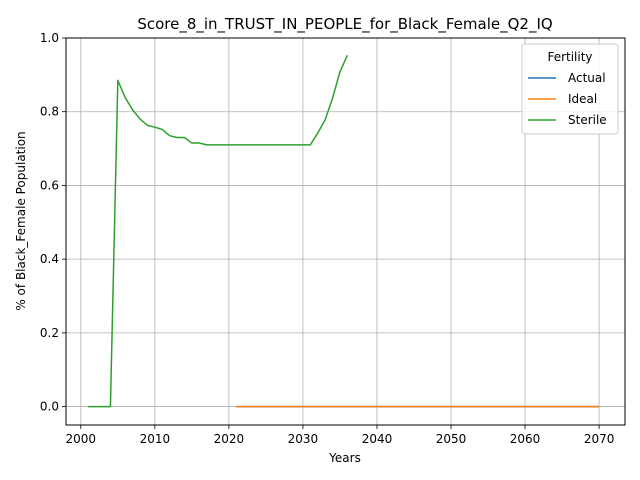 Image resolution: width=640 pixels, height=480 pixels. What do you see at coordinates (49, 185) in the screenshot?
I see `y-tick-label: 0.6` at bounding box center [49, 185].